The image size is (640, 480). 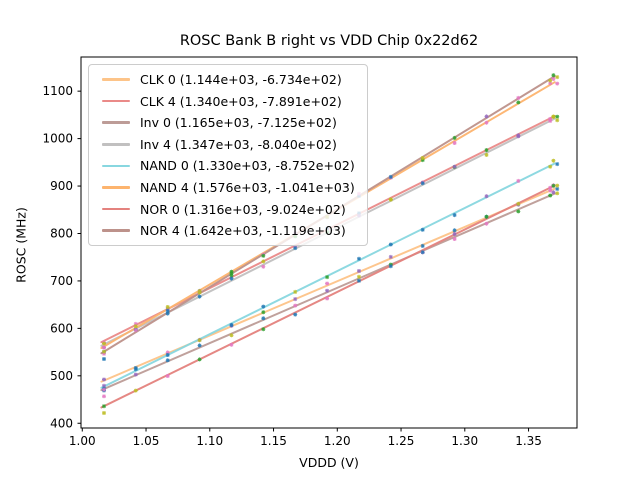 What do you see at coordinates (243, 231) in the screenshot?
I see `legend-label: NOR 4 (1.642e+03, -1.119e+03)` at bounding box center [243, 231].